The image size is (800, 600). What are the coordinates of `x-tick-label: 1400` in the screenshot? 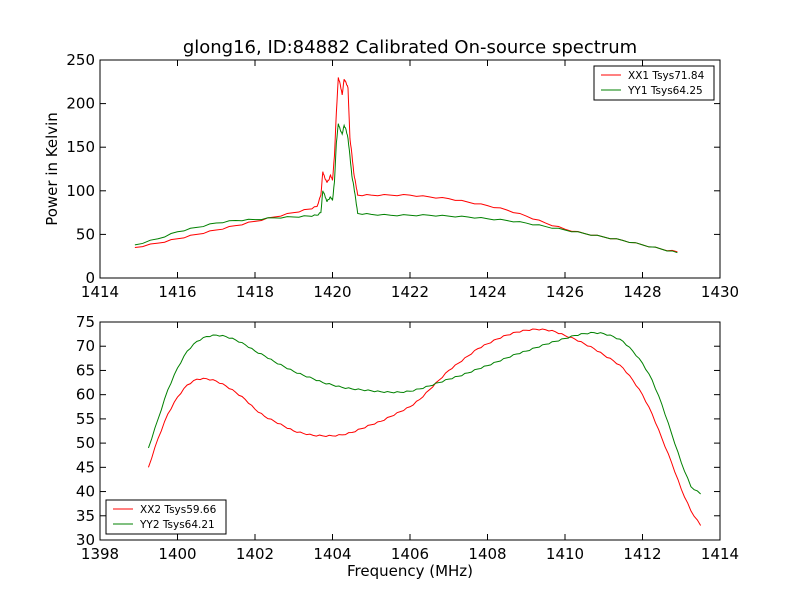 It's located at (177, 554).